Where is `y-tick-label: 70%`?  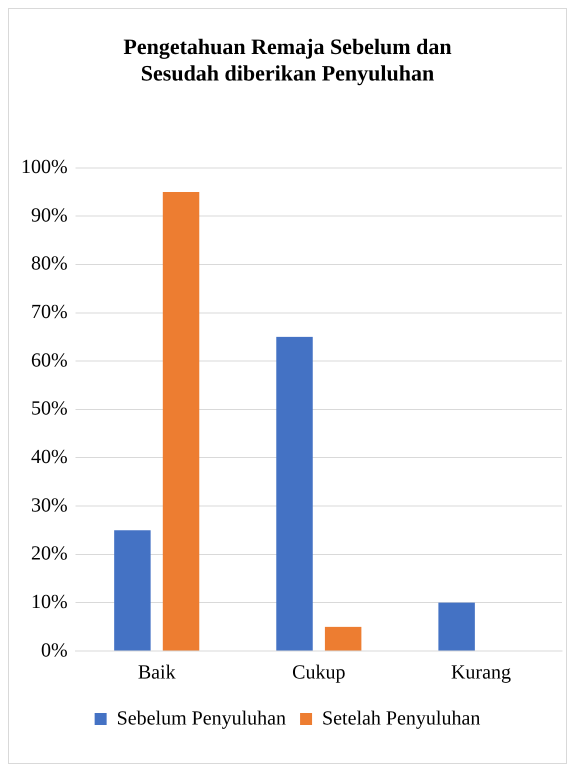
y-tick-label: 70% is located at coordinates (49, 312).